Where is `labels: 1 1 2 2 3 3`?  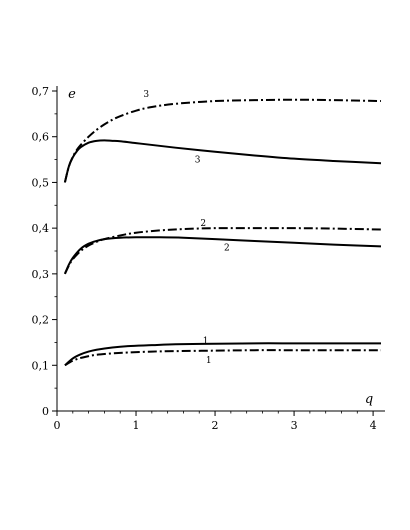 labels: 1 1 2 2 3 3 is located at coordinates (186, 228).